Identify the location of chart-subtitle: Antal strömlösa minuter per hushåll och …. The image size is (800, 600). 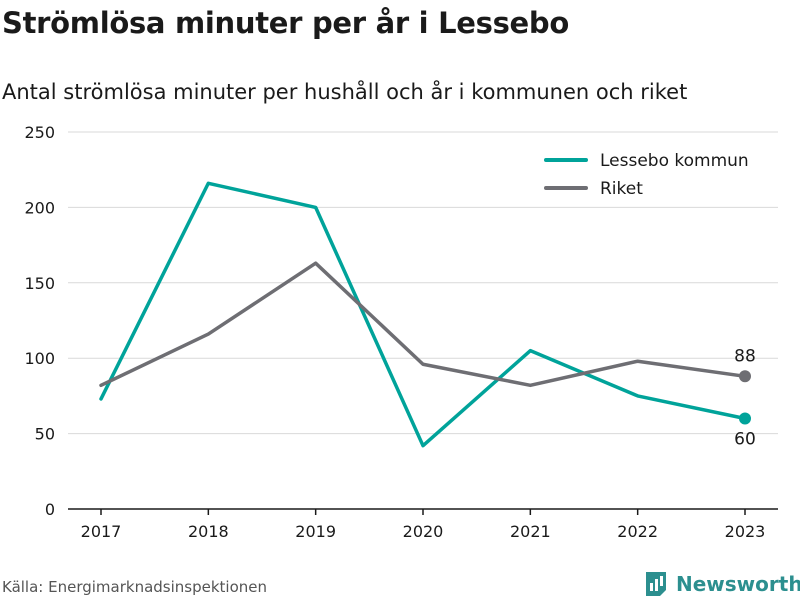
(345, 92).